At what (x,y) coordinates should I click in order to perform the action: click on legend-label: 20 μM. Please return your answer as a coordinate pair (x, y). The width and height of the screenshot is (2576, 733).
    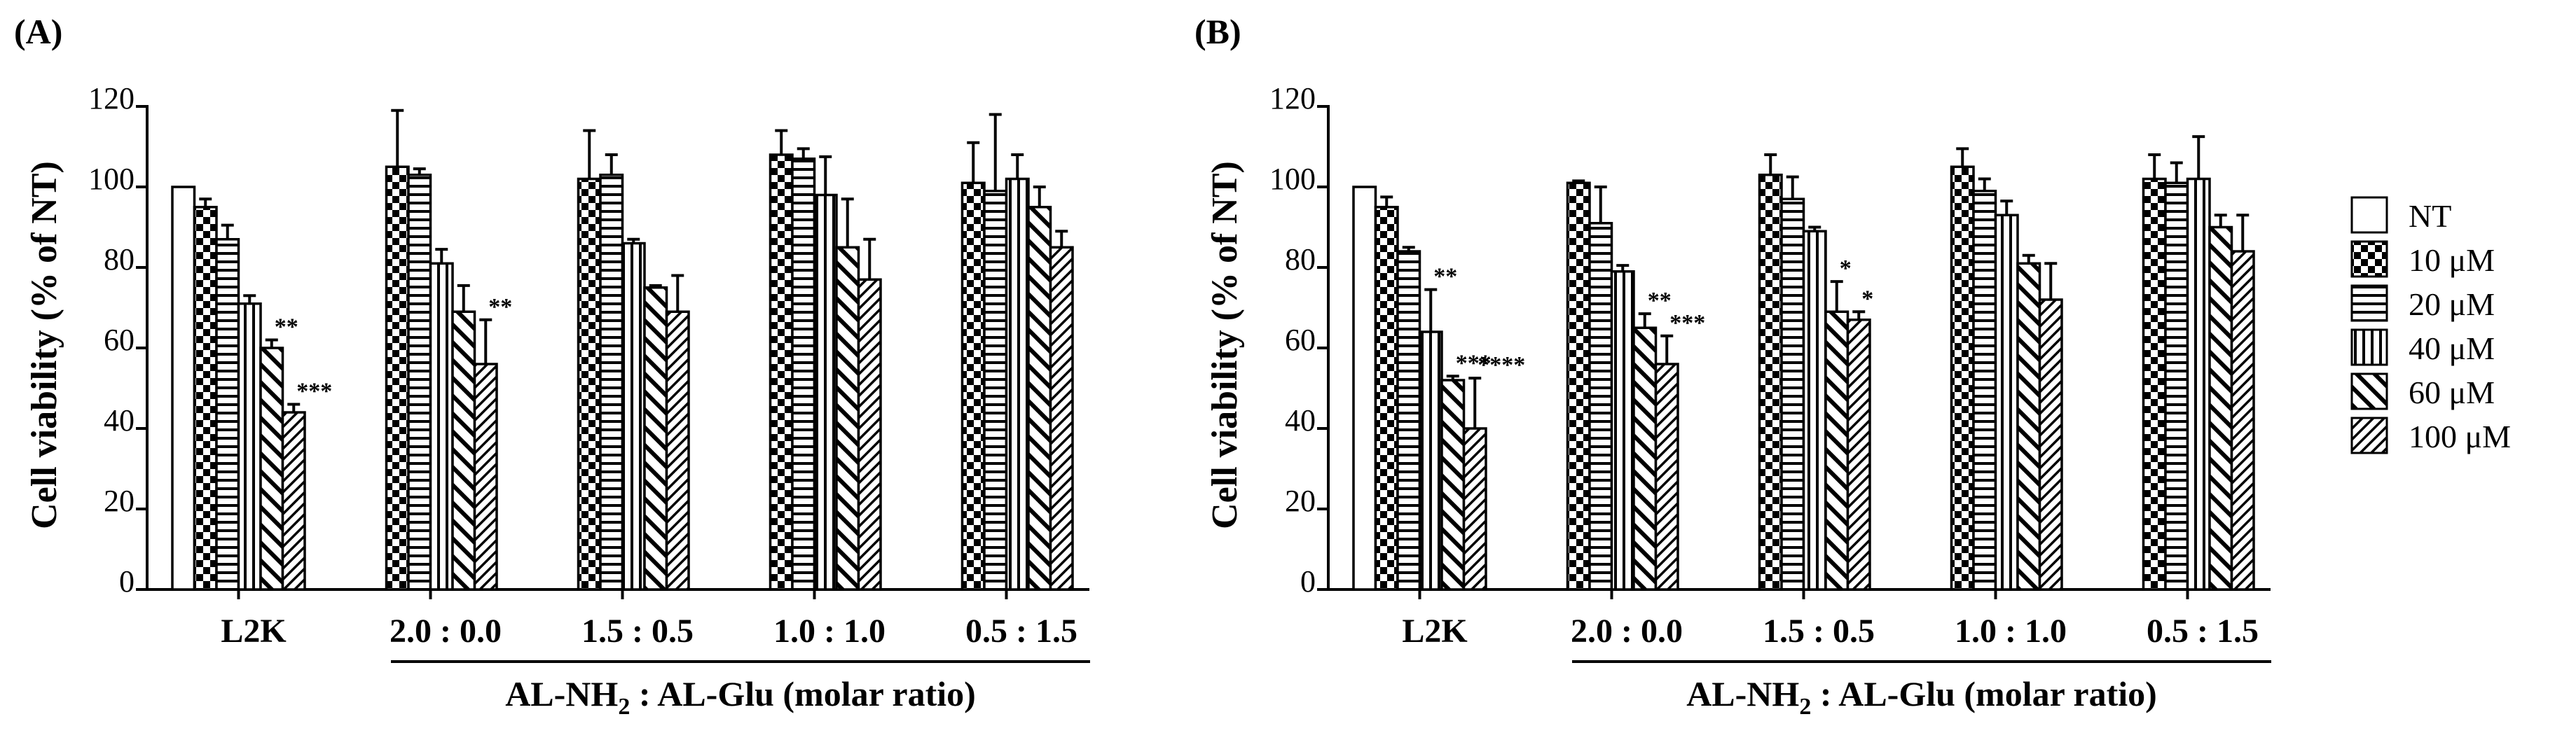
    Looking at the image, I should click on (2452, 304).